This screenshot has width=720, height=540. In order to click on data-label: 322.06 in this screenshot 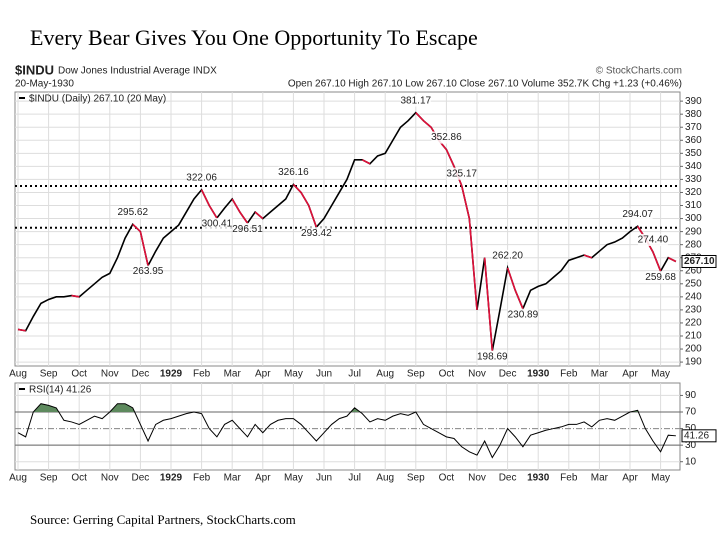, I will do `click(201, 177)`.